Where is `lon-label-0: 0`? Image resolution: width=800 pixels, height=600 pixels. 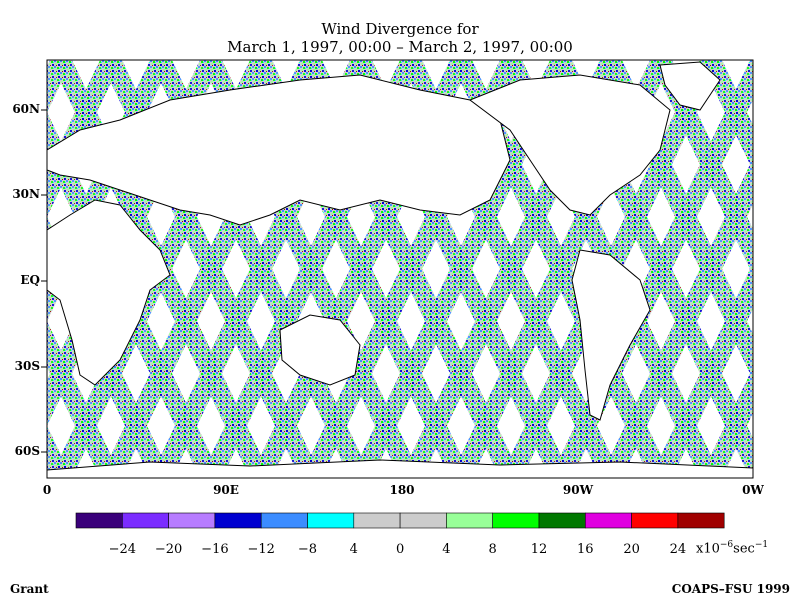
lon-label-0: 0 is located at coordinates (47, 490).